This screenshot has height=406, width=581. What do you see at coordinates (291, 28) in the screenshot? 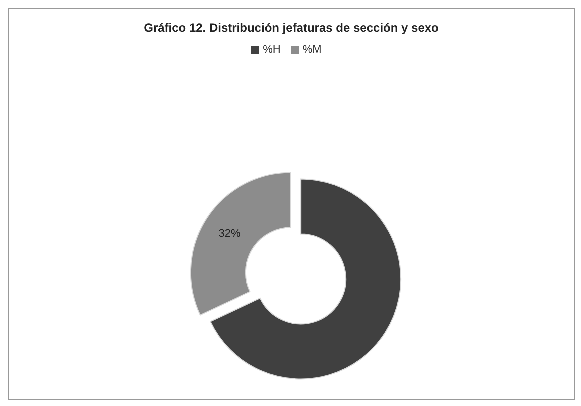
I see `chart-title: Gráfico 12. Distribución jefaturas de sección y sexo` at bounding box center [291, 28].